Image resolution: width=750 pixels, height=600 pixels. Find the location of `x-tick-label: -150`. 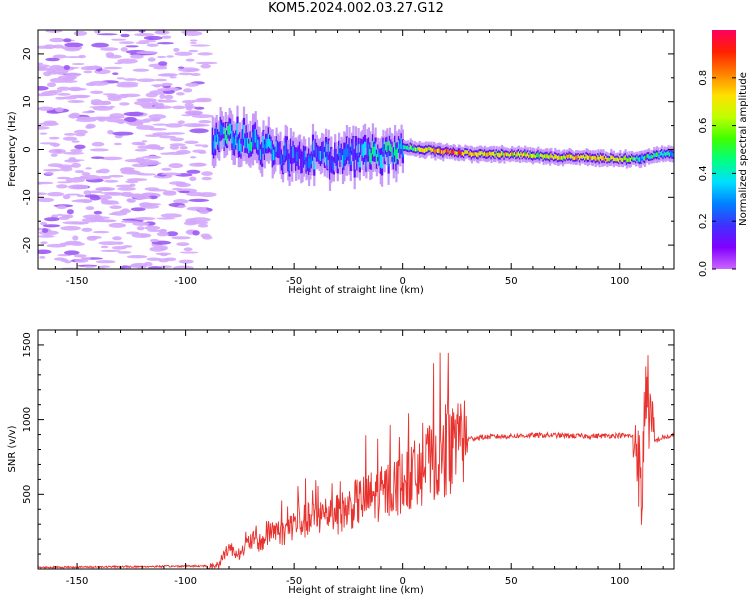

x-tick-label: -150 is located at coordinates (77, 281).